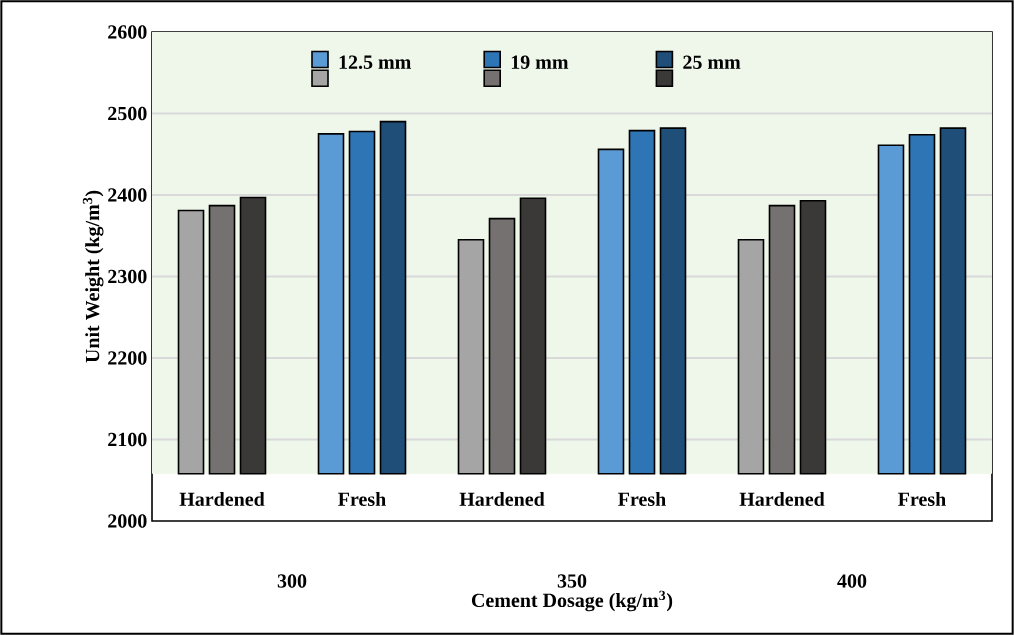 Image resolution: width=1014 pixels, height=635 pixels. Describe the element at coordinates (93, 276) in the screenshot. I see `y-axis-title: Unit Weight (kg/m$^{3}$)` at that location.